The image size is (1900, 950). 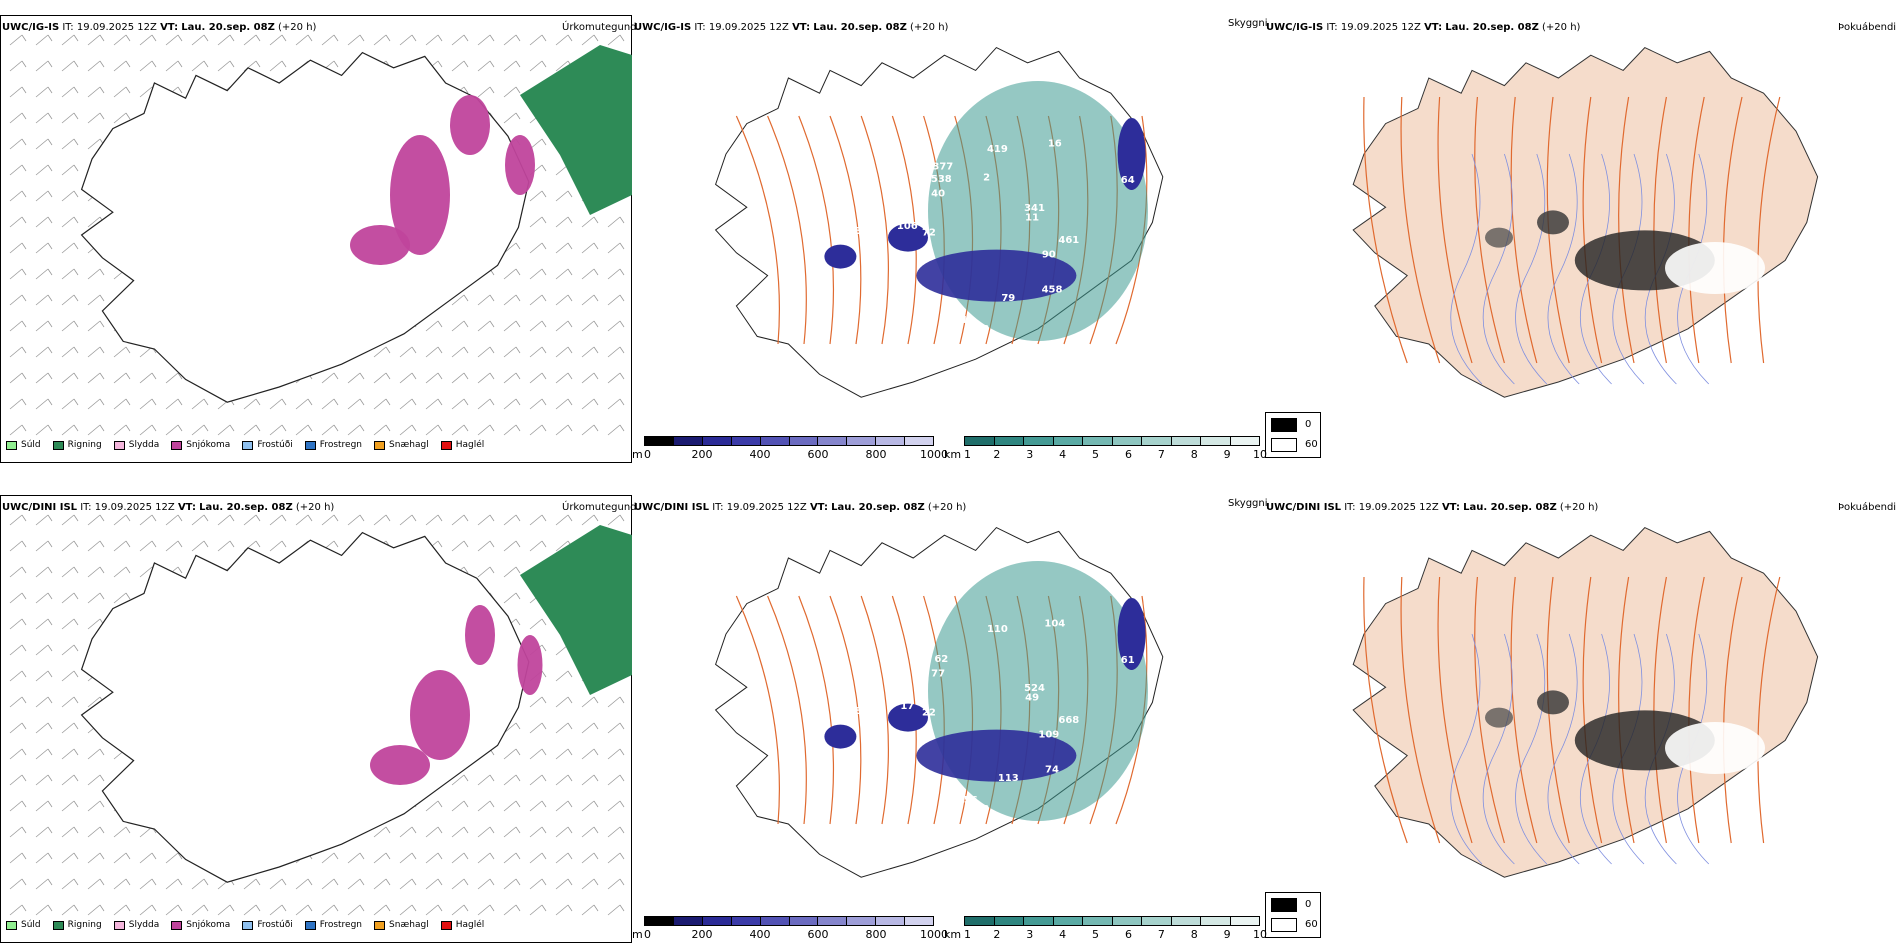 What do you see at coordinates (1032, 218) in the screenshot?
I see `cloud-base-label: 11` at bounding box center [1032, 218].